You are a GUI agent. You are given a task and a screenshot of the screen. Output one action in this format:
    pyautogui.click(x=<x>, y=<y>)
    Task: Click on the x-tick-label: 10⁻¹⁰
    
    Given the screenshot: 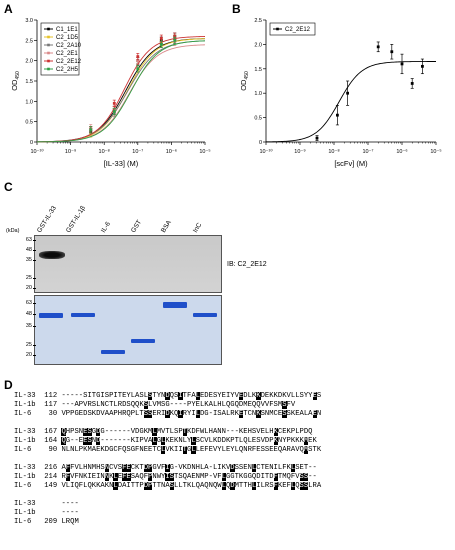 What is the action you would take?
    pyautogui.click(x=37, y=151)
    